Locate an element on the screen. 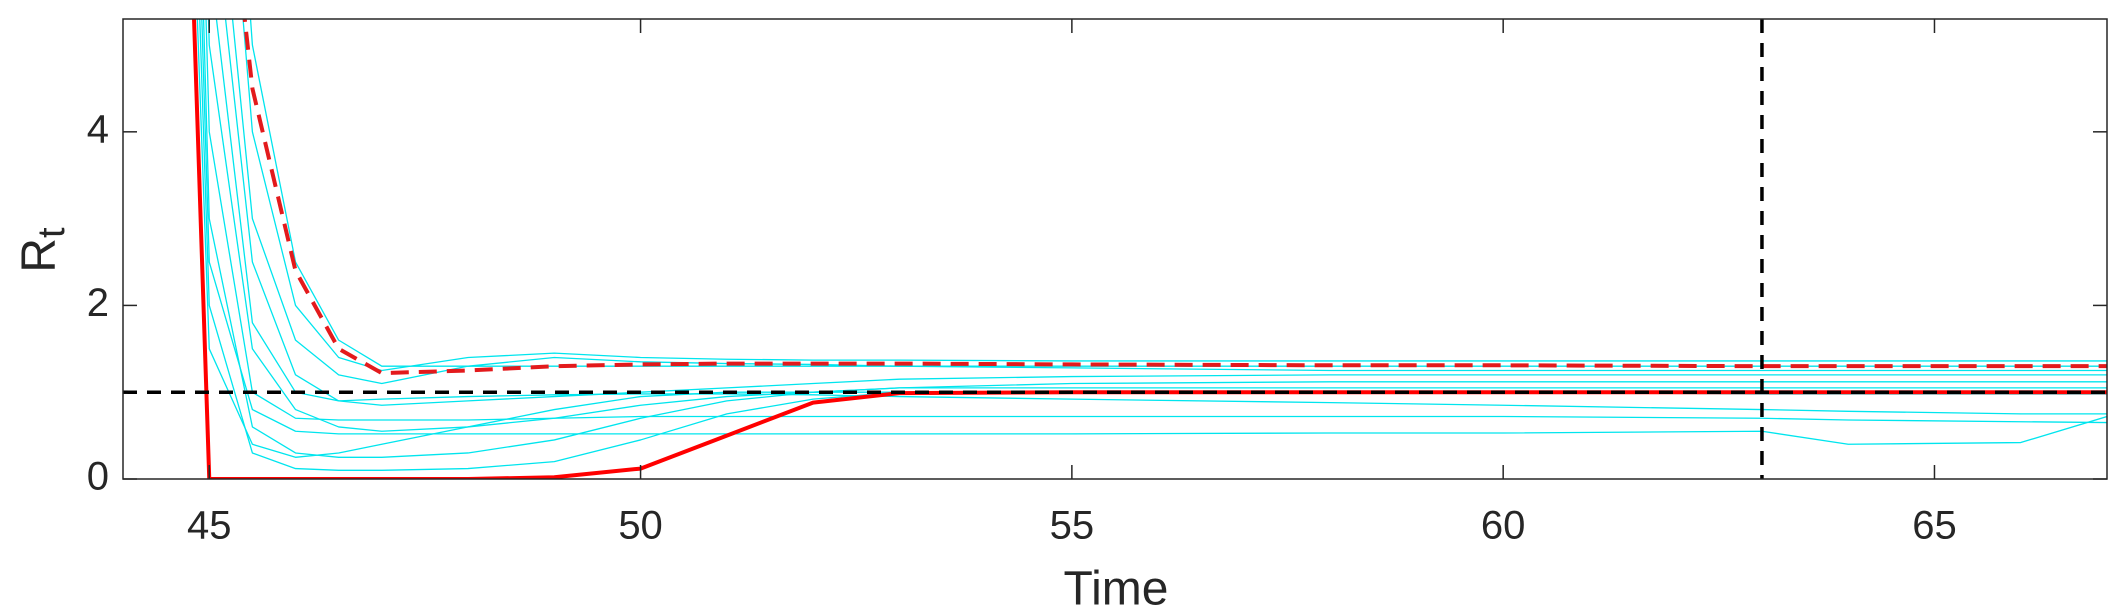 This screenshot has width=2116, height=616. x-tick-label: 45 is located at coordinates (209, 526).